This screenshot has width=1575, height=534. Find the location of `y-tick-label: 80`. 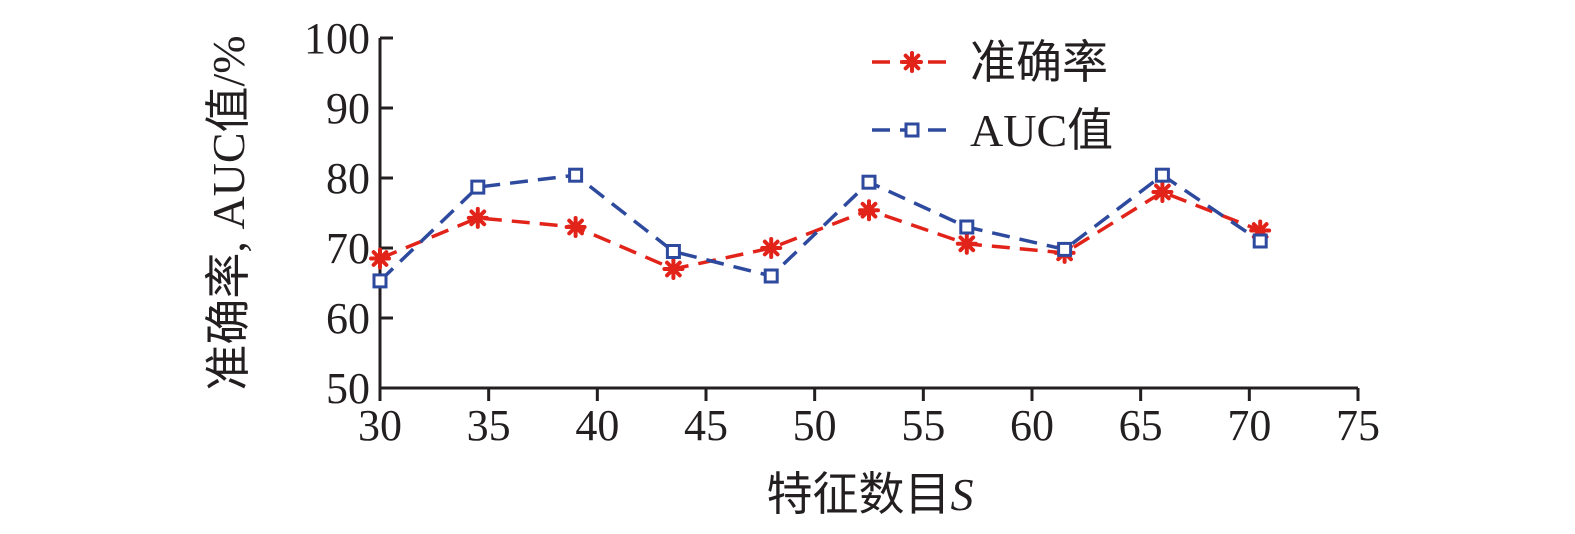

y-tick-label: 80 is located at coordinates (348, 178).